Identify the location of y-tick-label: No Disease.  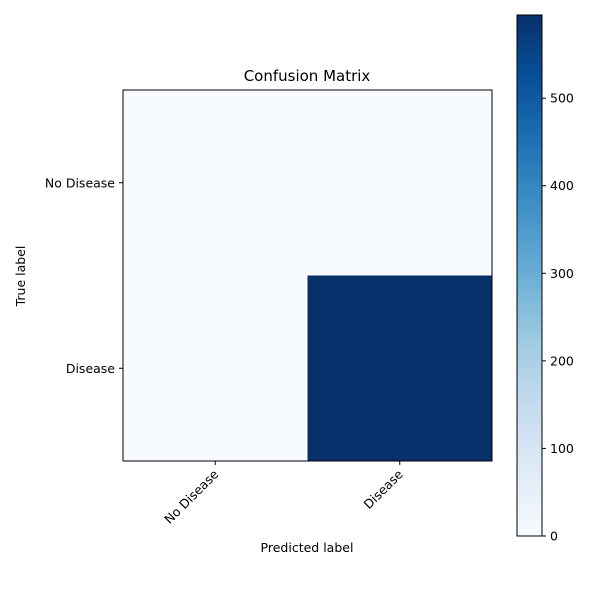
(80, 182).